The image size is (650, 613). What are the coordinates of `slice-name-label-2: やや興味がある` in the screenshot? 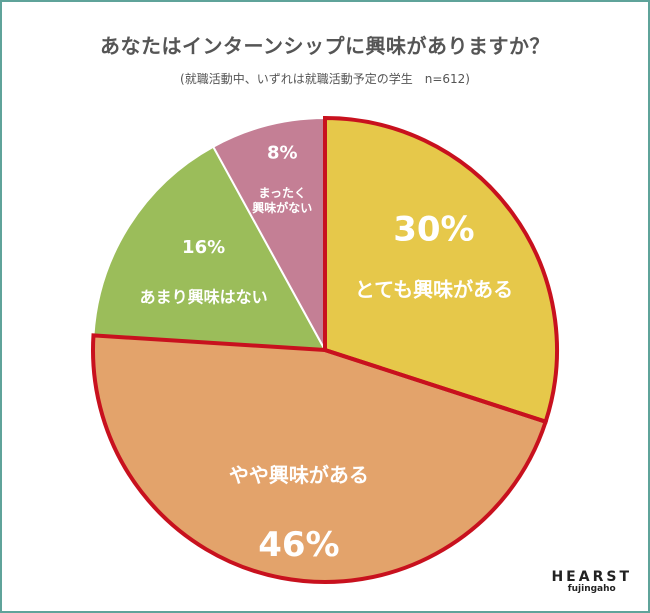 It's located at (299, 475).